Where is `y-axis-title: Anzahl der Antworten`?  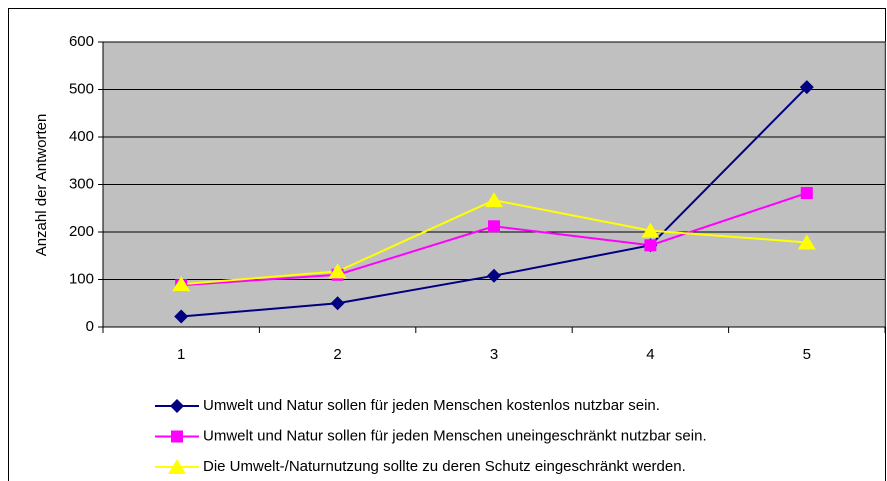 y-axis-title: Anzahl der Antworten is located at coordinates (41, 185).